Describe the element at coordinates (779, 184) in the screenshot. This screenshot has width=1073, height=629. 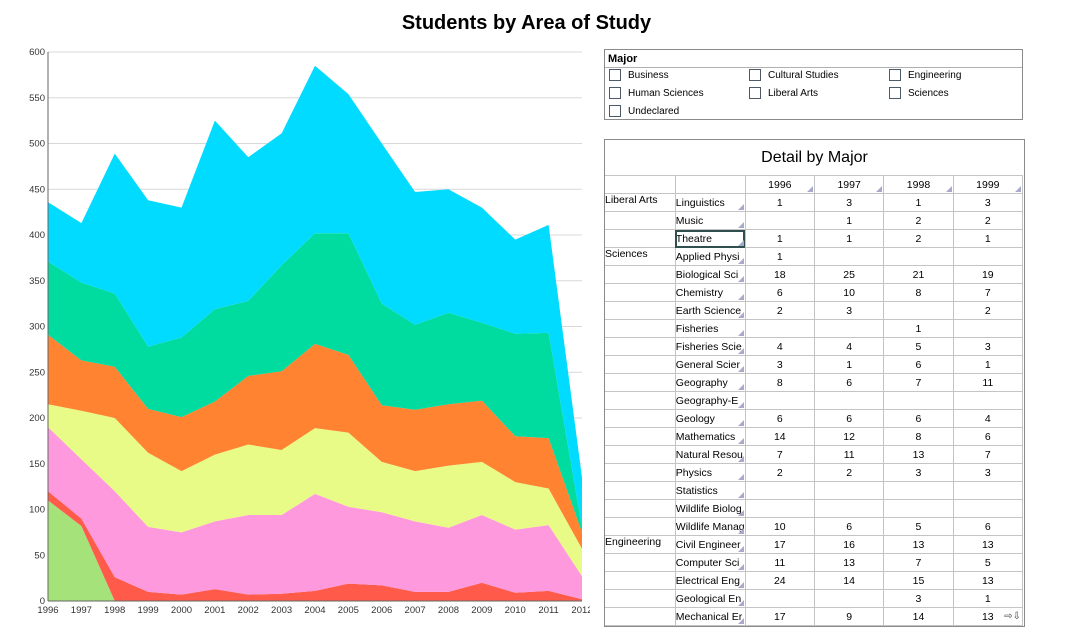
I see `column-header: 1996` at that location.